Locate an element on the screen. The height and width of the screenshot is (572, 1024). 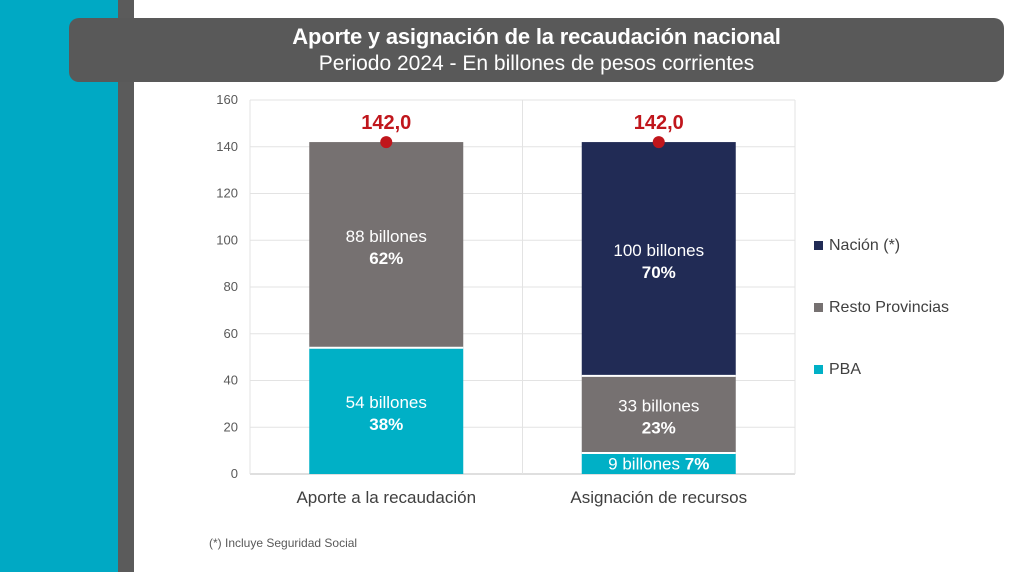
y-tick-label: 60 is located at coordinates (231, 333).